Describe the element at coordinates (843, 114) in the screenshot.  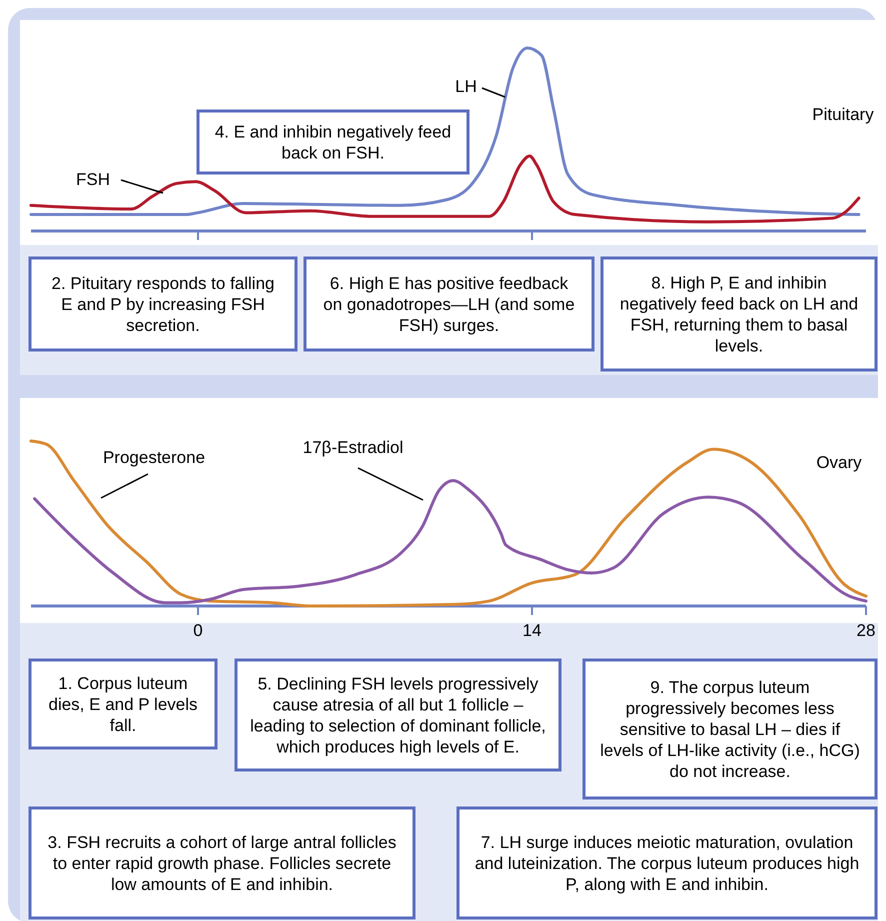
I see `annotation: Pituitary` at that location.